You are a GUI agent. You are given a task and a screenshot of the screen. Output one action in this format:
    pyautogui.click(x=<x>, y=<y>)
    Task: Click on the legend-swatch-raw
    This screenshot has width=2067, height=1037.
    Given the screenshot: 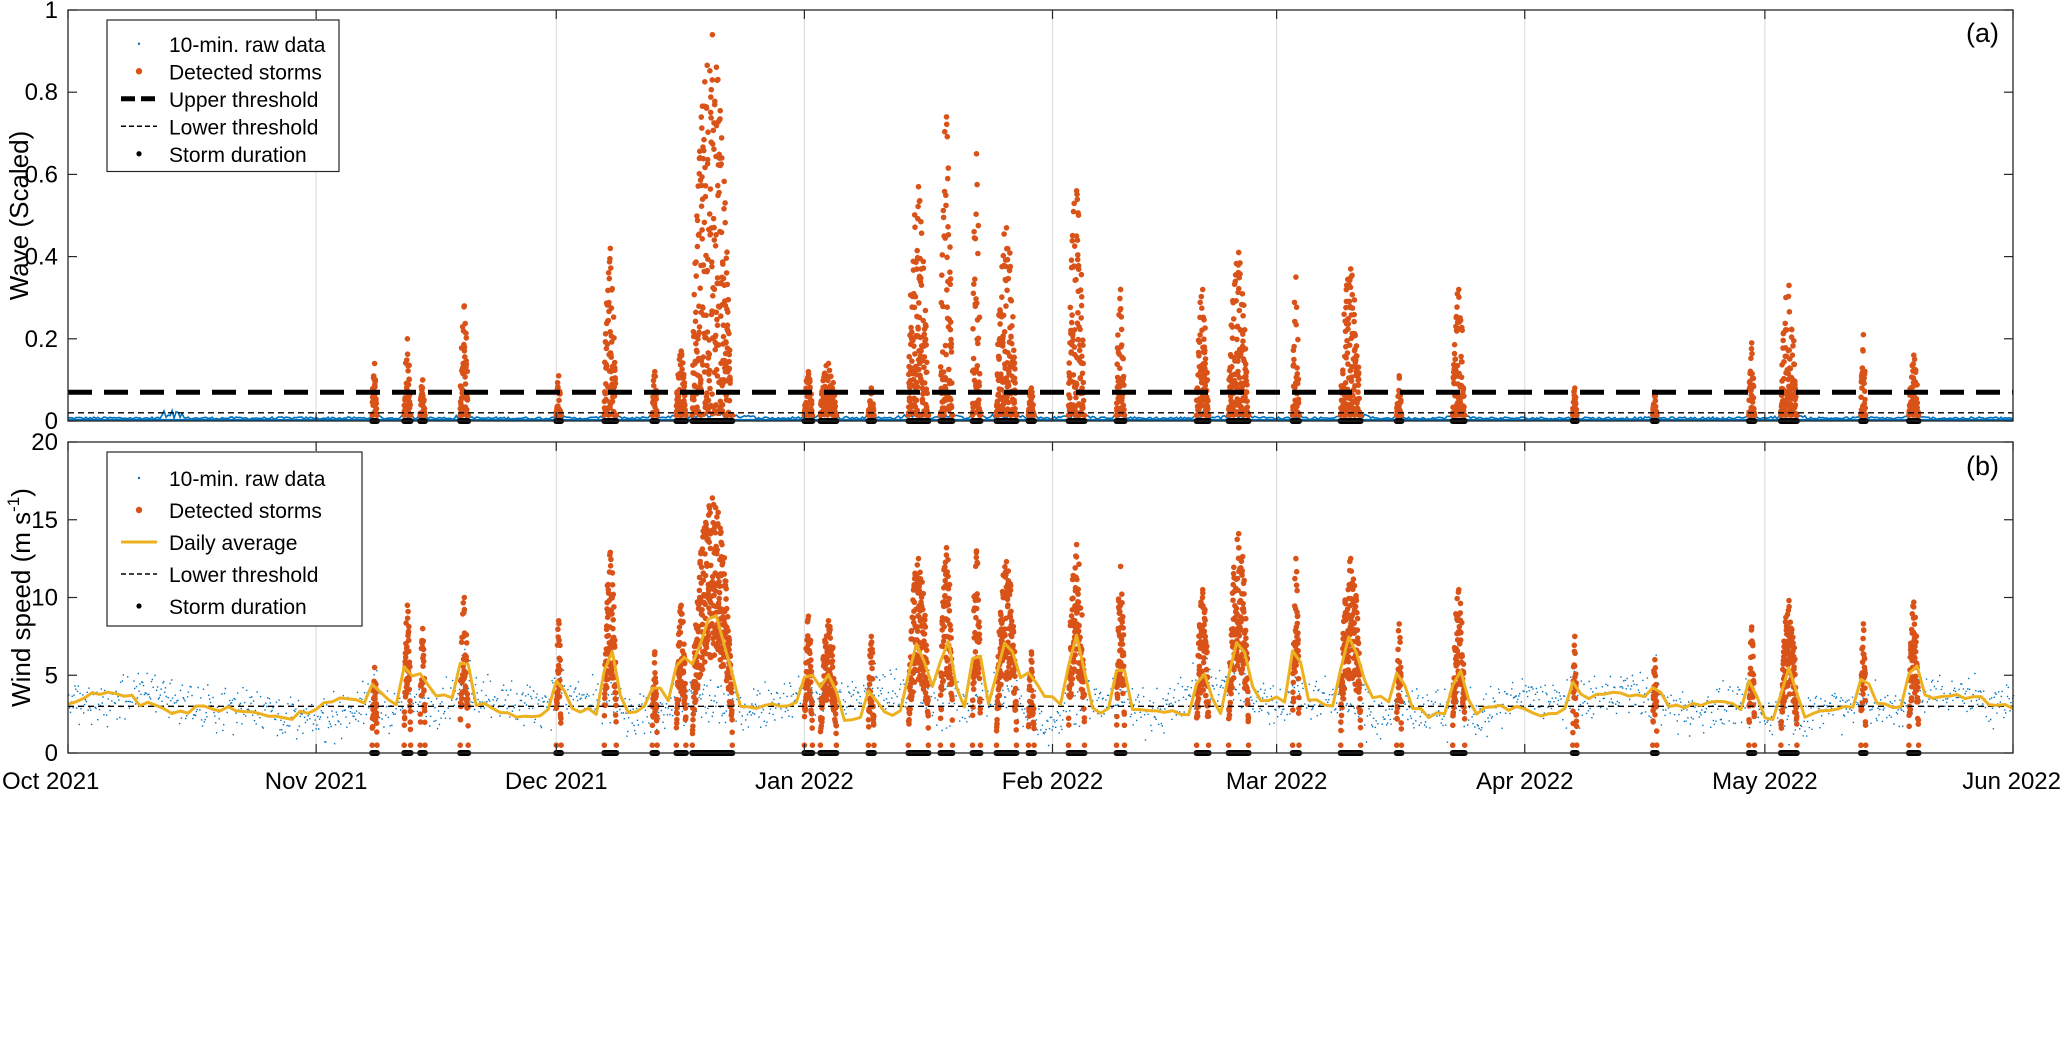 What is the action you would take?
    pyautogui.click(x=139, y=478)
    